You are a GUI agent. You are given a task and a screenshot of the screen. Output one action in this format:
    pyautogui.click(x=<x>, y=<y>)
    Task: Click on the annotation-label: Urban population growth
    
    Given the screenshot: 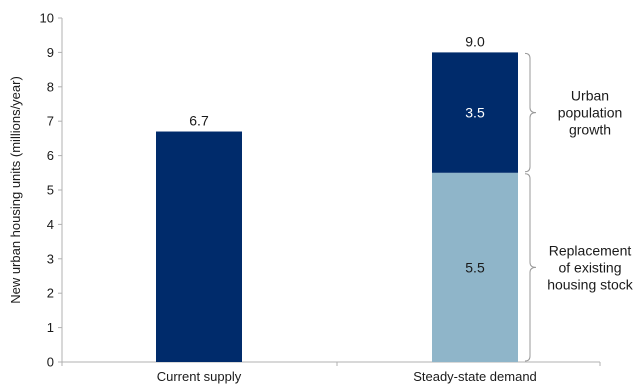 What is the action you would take?
    pyautogui.click(x=590, y=113)
    